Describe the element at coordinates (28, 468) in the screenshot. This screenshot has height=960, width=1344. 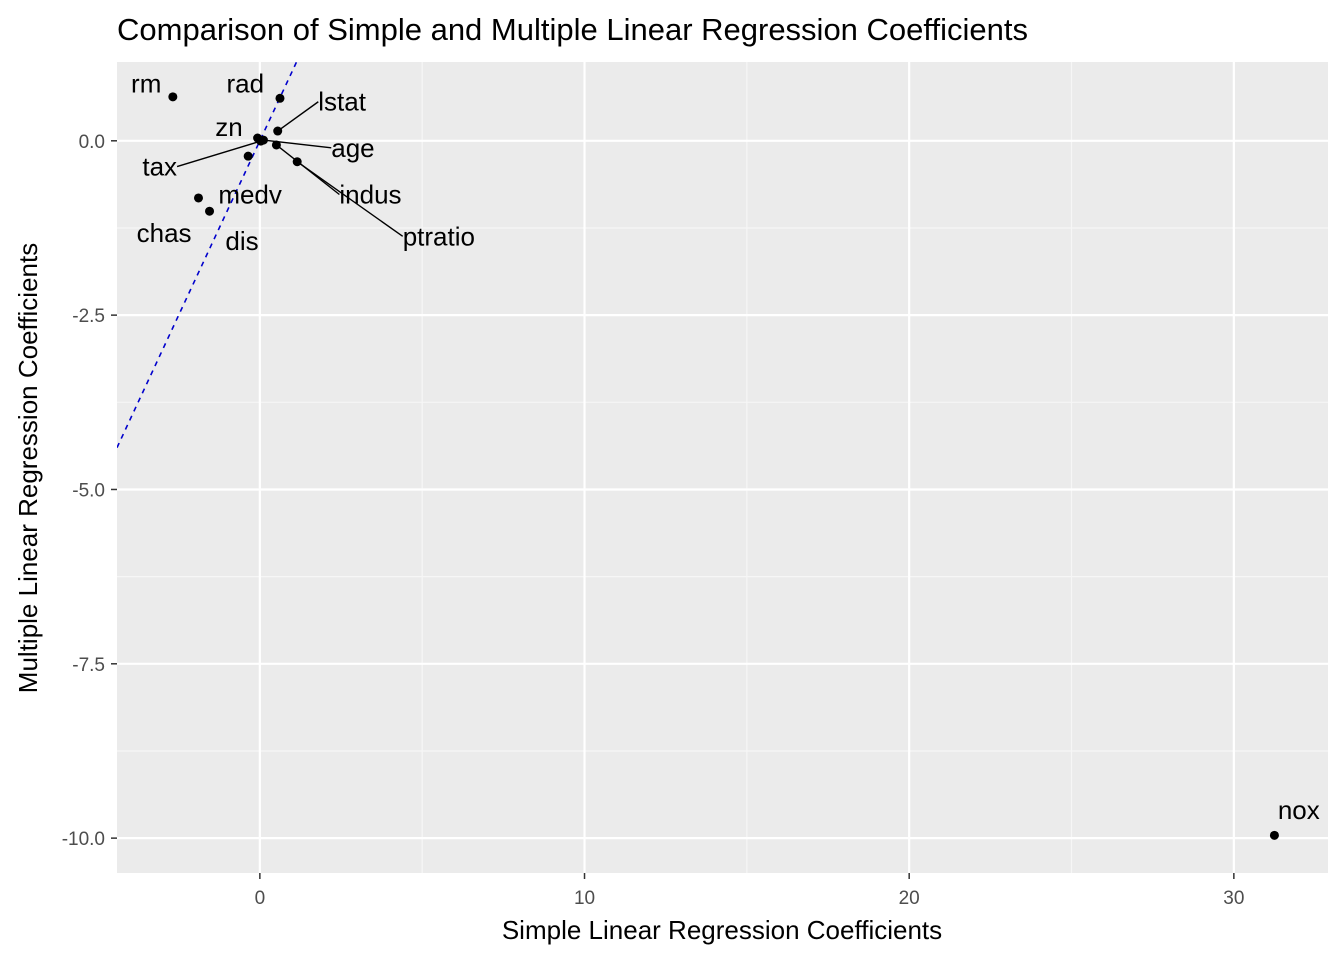
I see `y-axis-title: Multiple Linear Regression Coefficients` at that location.